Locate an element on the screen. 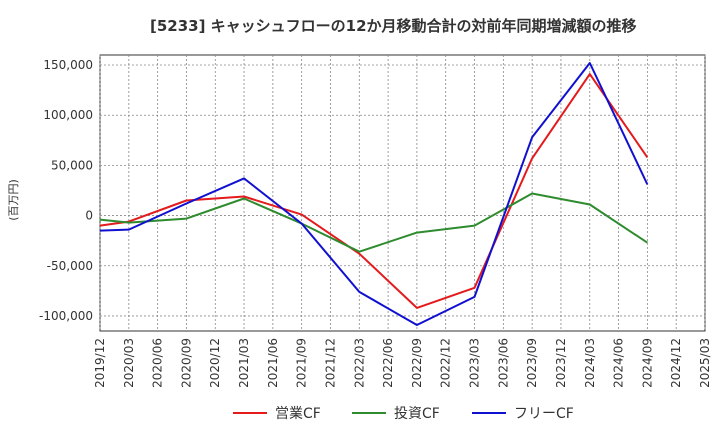 This screenshot has height=440, width=720. y-tick-label: 0 is located at coordinates (89, 216).